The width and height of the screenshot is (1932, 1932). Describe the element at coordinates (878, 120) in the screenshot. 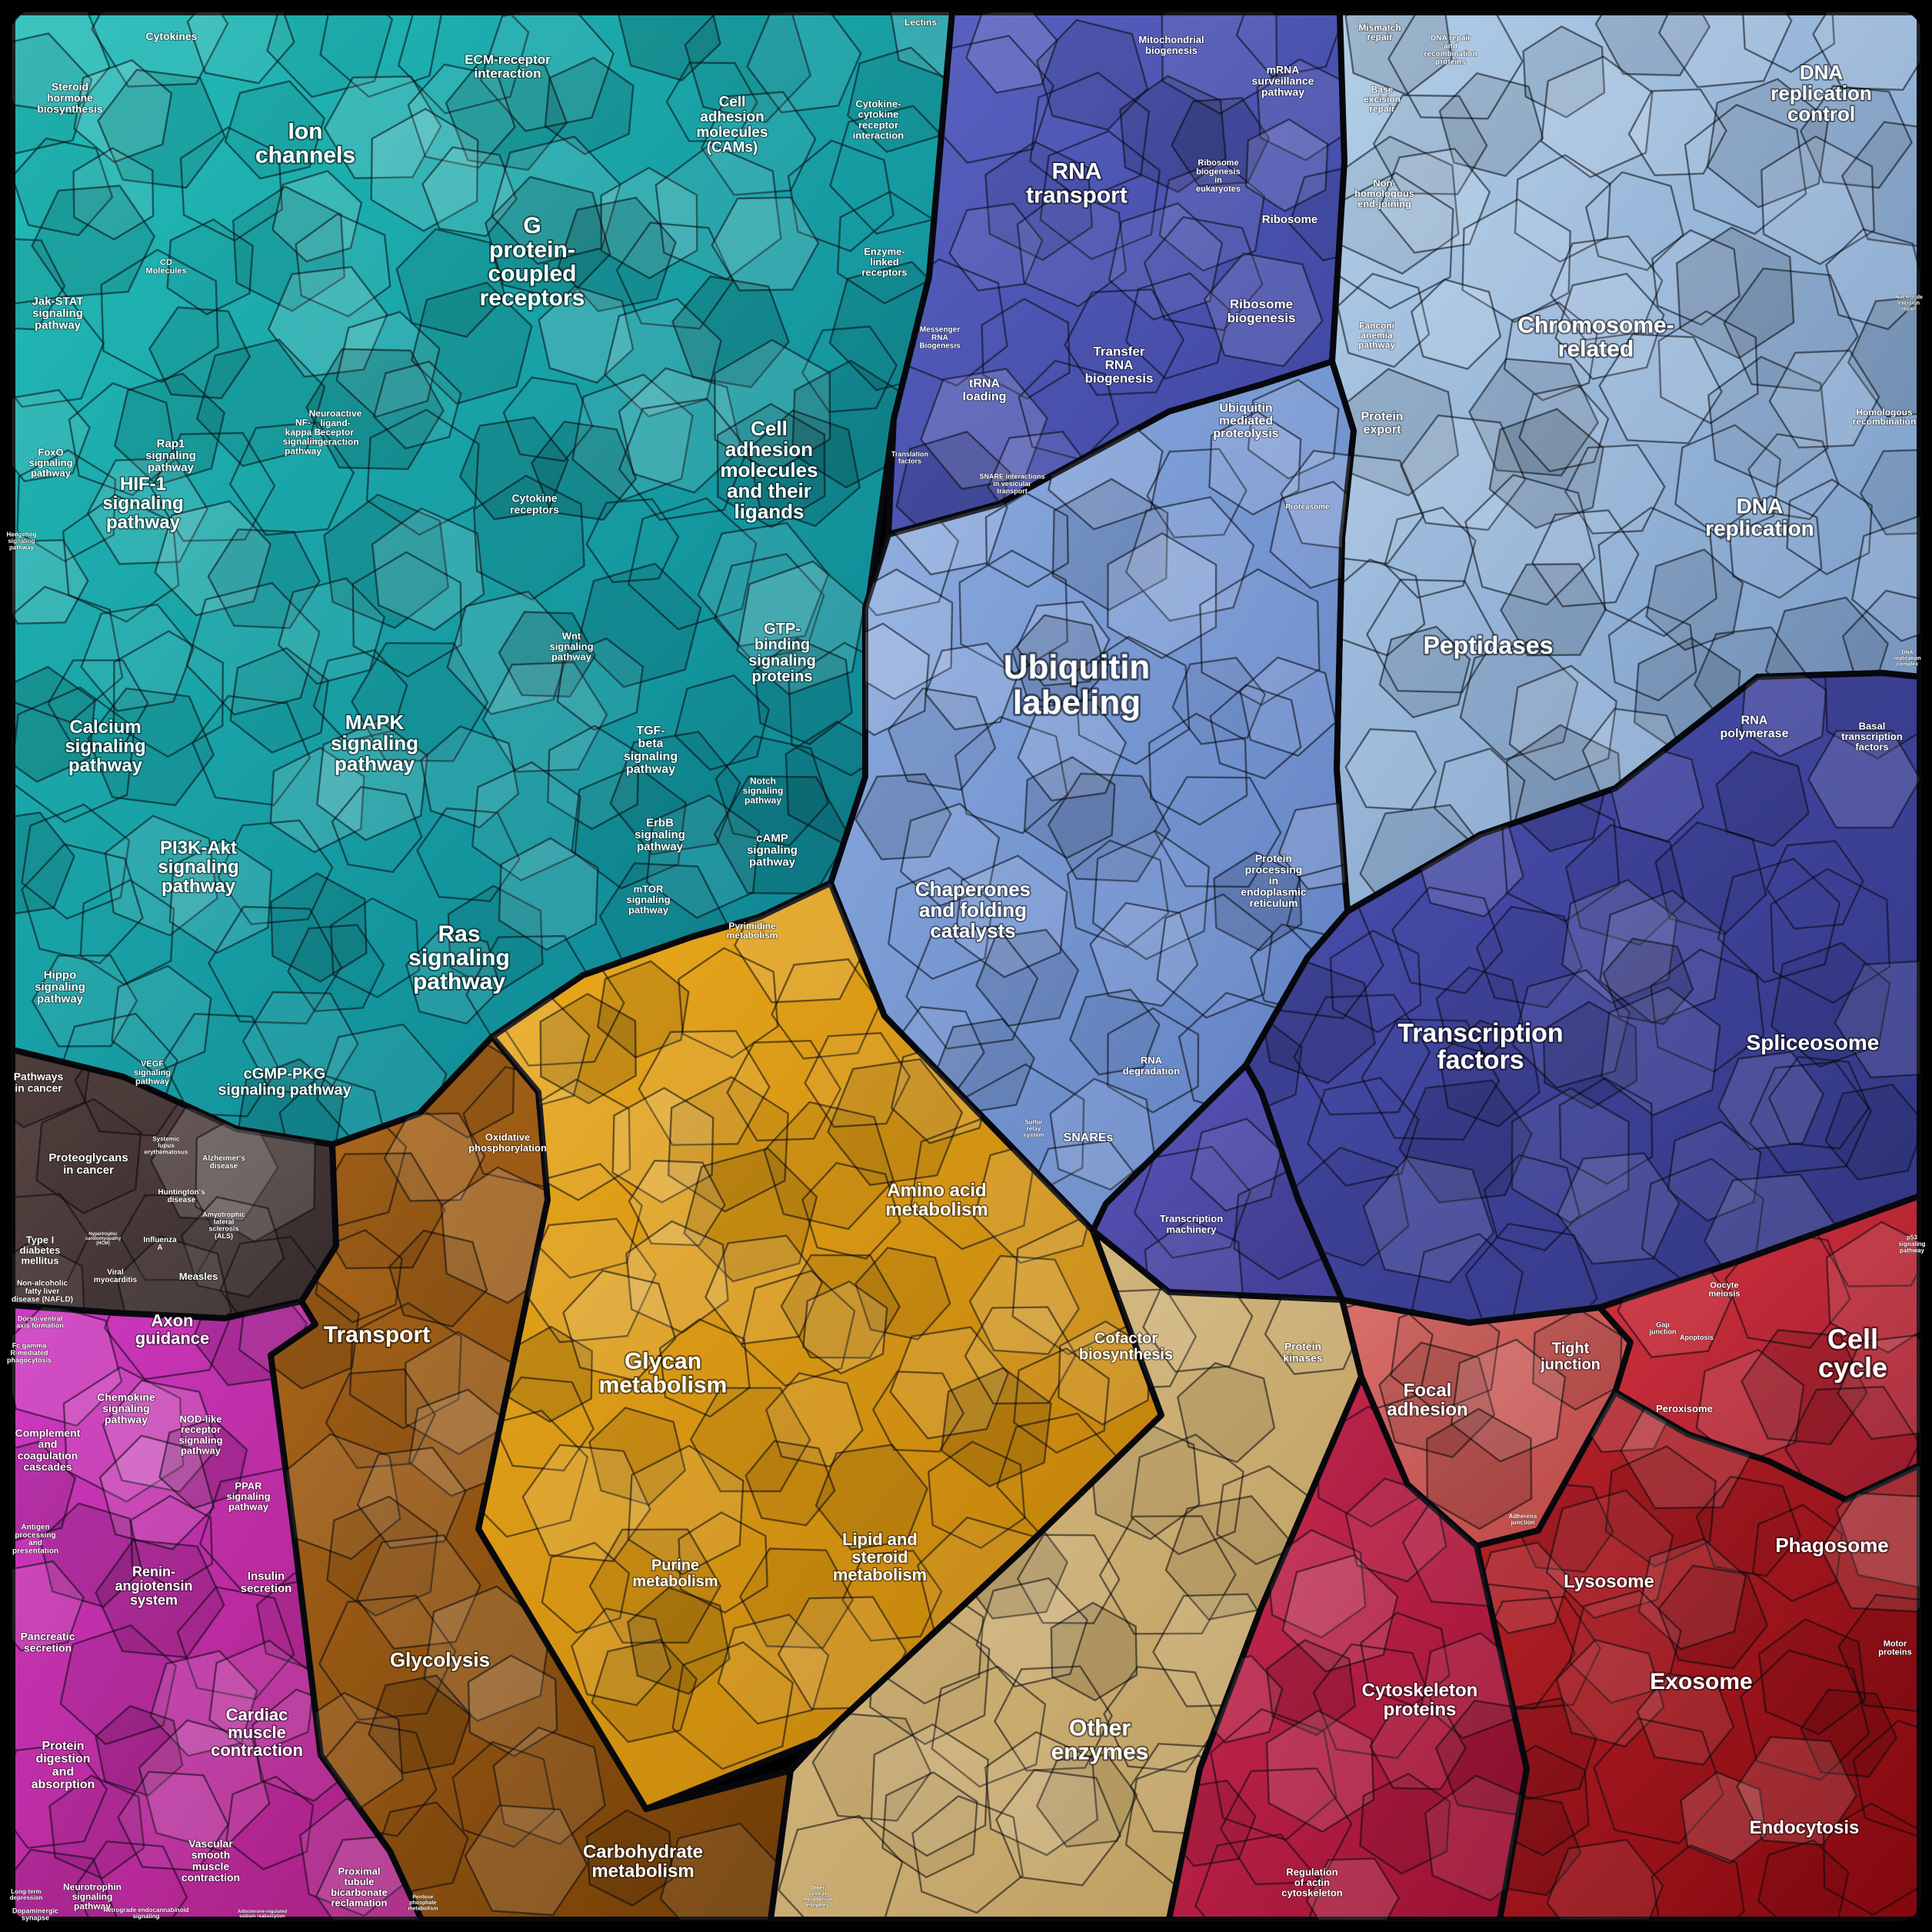

I see `cell-label: Cytokine-cytokine receptor interaction` at that location.